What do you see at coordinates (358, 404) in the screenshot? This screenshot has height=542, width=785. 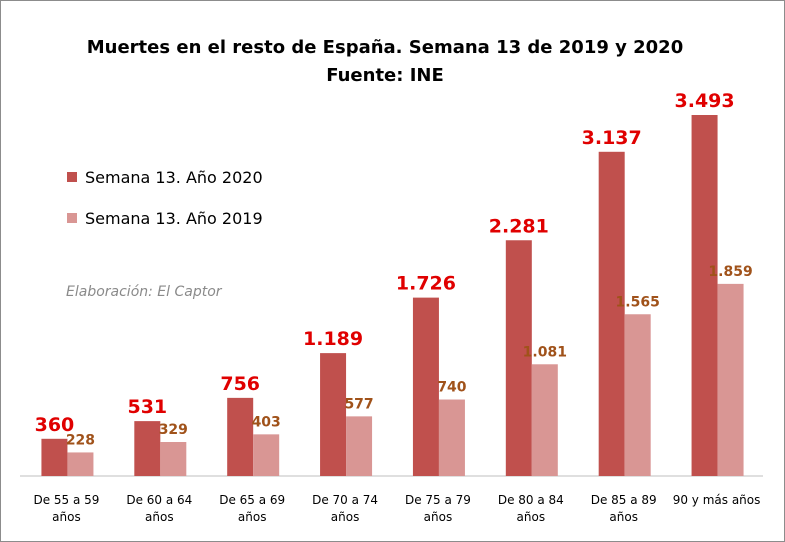 I see `data-label-2019-3: 577` at bounding box center [358, 404].